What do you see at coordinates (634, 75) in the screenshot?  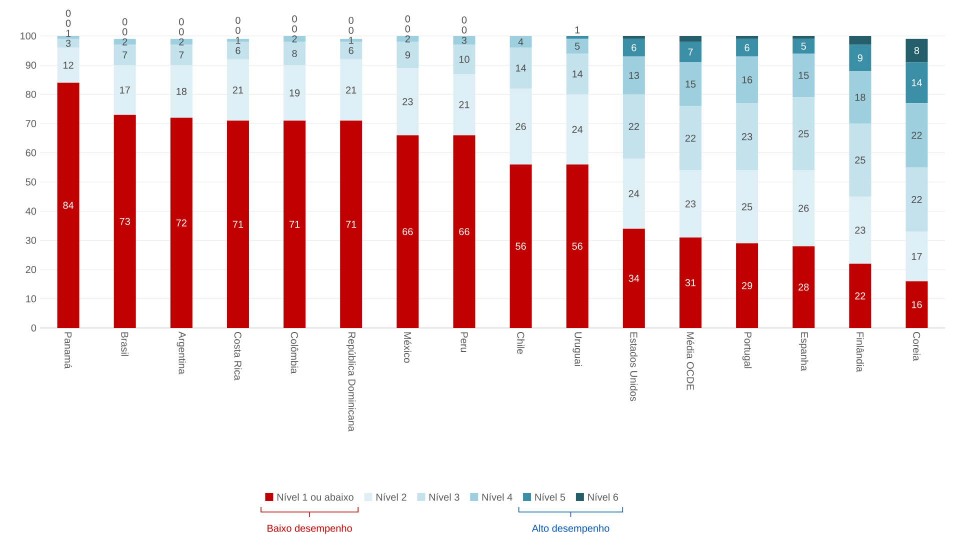 I see `data-label: 13` at bounding box center [634, 75].